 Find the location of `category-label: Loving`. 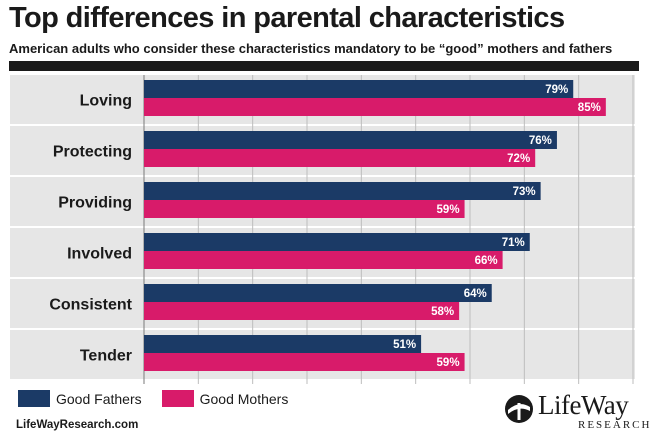

category-label: Loving is located at coordinates (106, 101).